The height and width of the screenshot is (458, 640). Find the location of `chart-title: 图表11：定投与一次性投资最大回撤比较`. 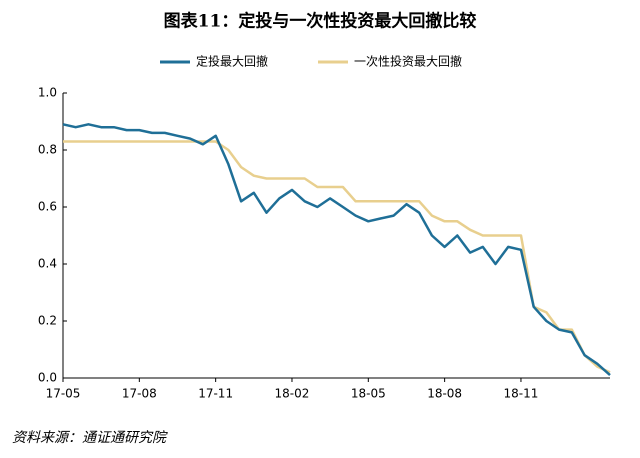

chart-title: 图表11：定投与一次性投资最大回撤比较 is located at coordinates (320, 21).